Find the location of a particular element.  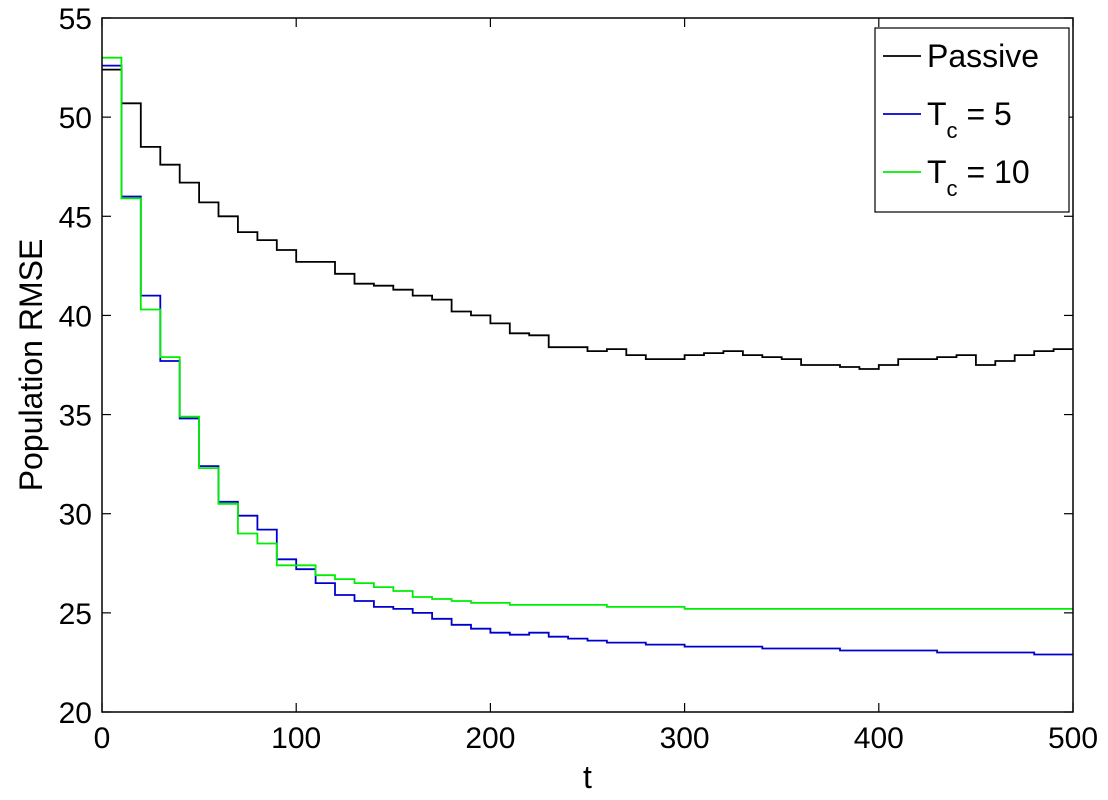

y-tick-label: 50 is located at coordinates (75, 118).